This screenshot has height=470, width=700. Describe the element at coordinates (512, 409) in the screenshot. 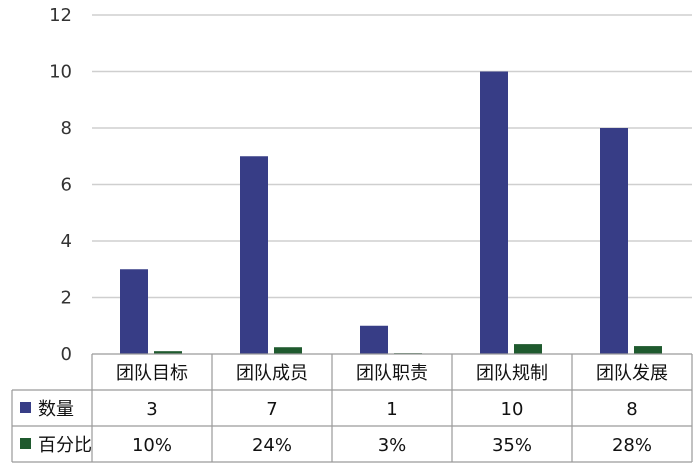

I see `data-label: 10` at that location.